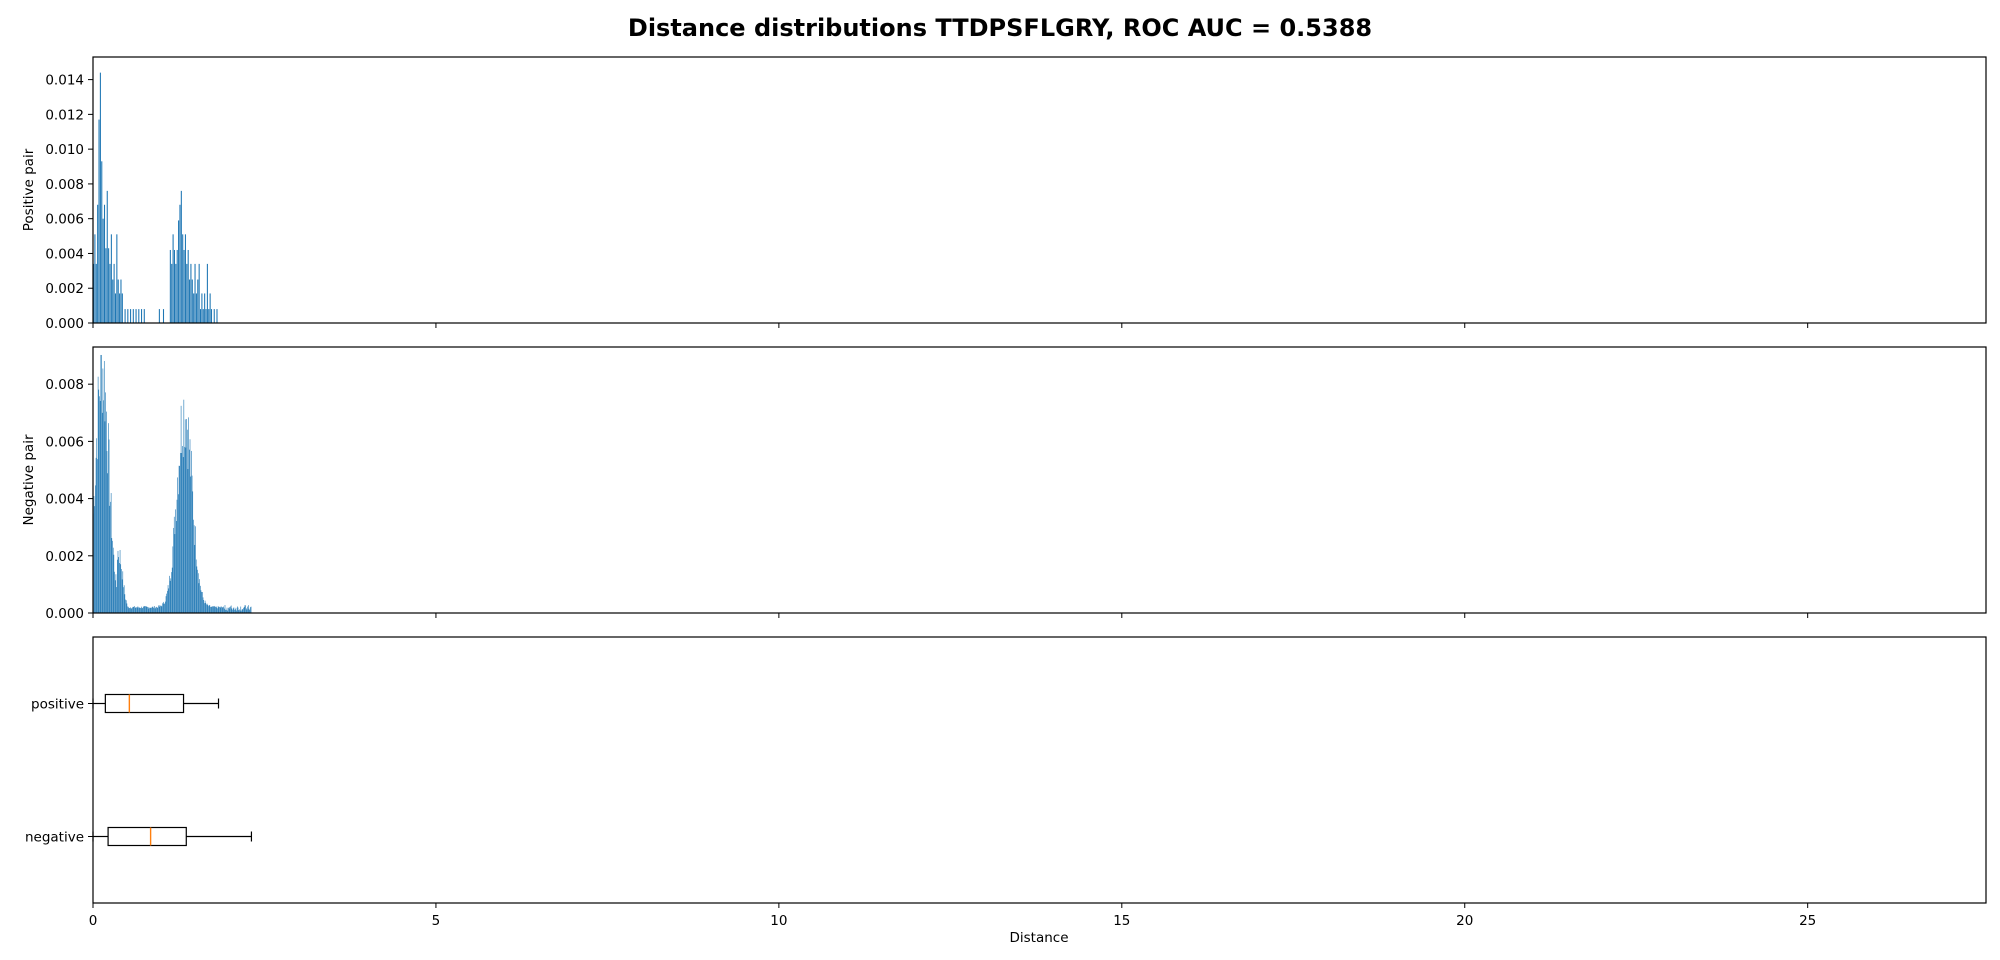 The height and width of the screenshot is (960, 2000). What do you see at coordinates (64, 614) in the screenshot?
I see `y-tick-label: 0.000` at bounding box center [64, 614].